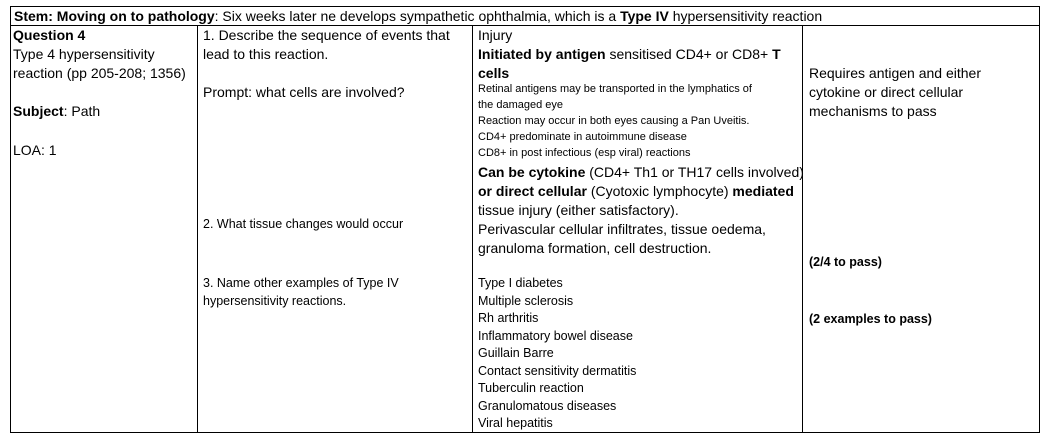 Image resolution: width=1049 pixels, height=443 pixels. Describe the element at coordinates (547, 406) in the screenshot. I see `example-item: Granulomatous diseases` at that location.